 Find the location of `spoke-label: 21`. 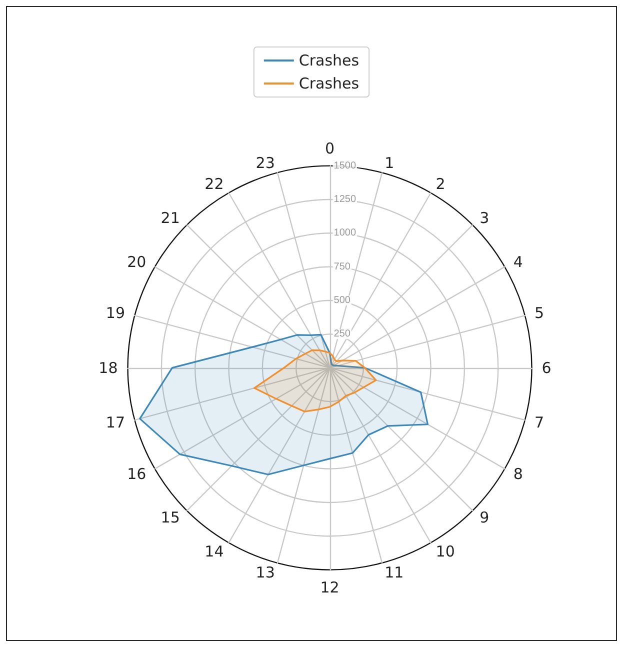

spoke-label: 21 is located at coordinates (170, 217).